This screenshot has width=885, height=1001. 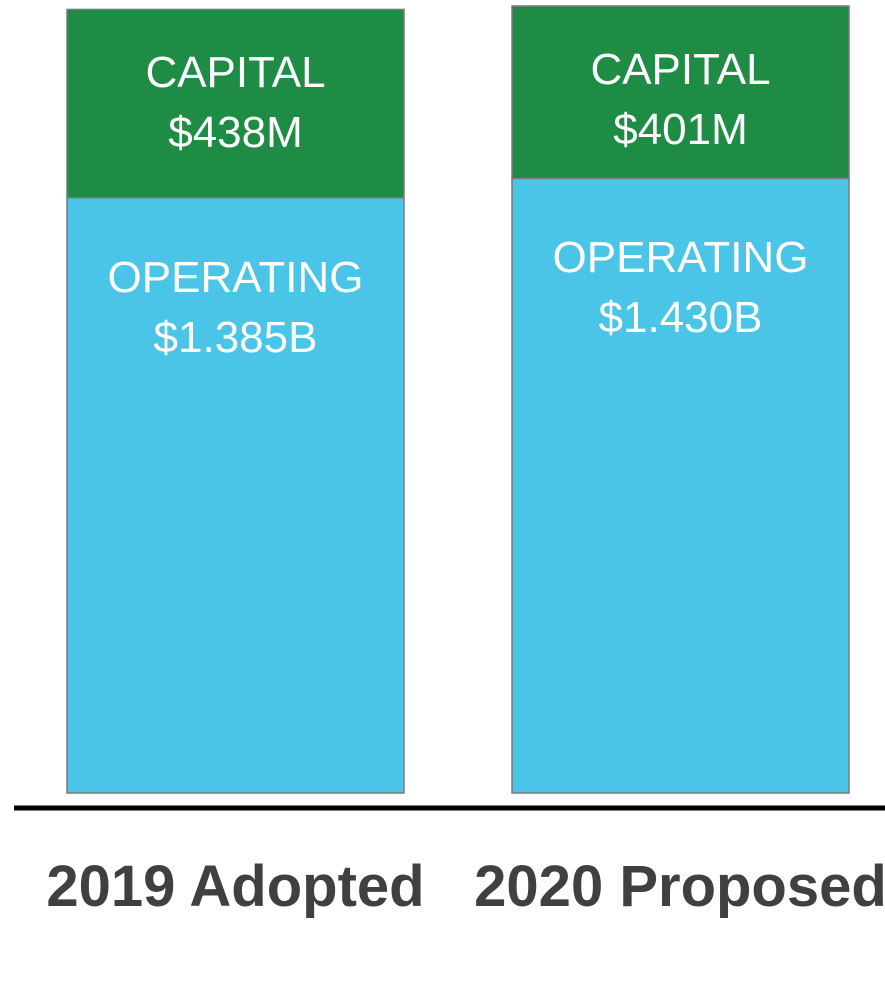 I want to click on value-label: $438M, so click(x=235, y=133).